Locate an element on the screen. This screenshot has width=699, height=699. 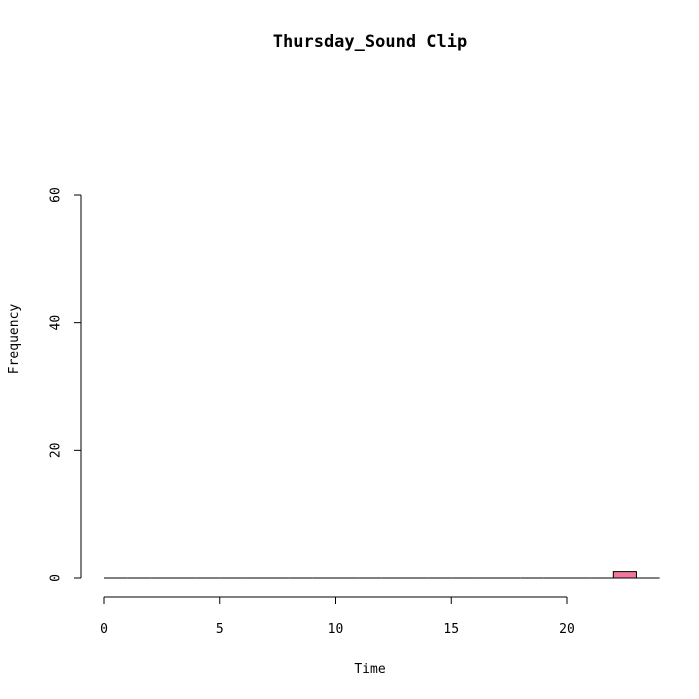
chart-title: Thursday_Sound Clip is located at coordinates (370, 42).